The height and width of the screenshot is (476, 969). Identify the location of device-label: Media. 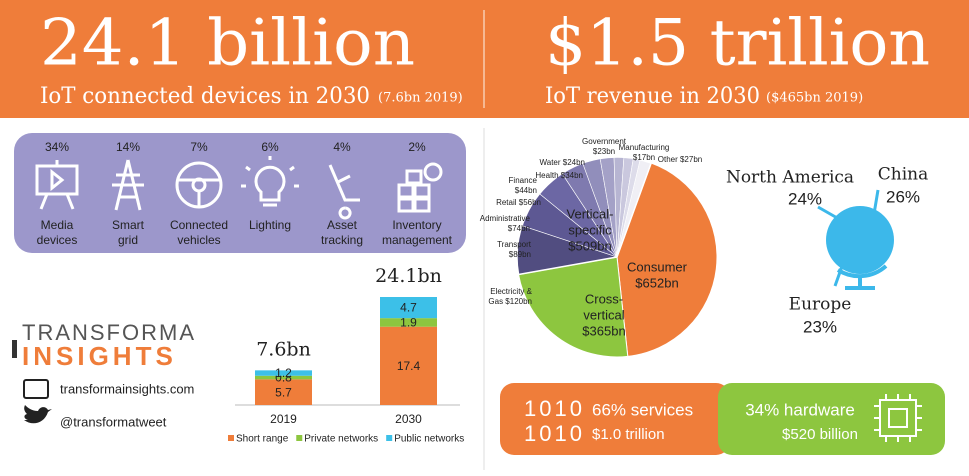
(57, 225).